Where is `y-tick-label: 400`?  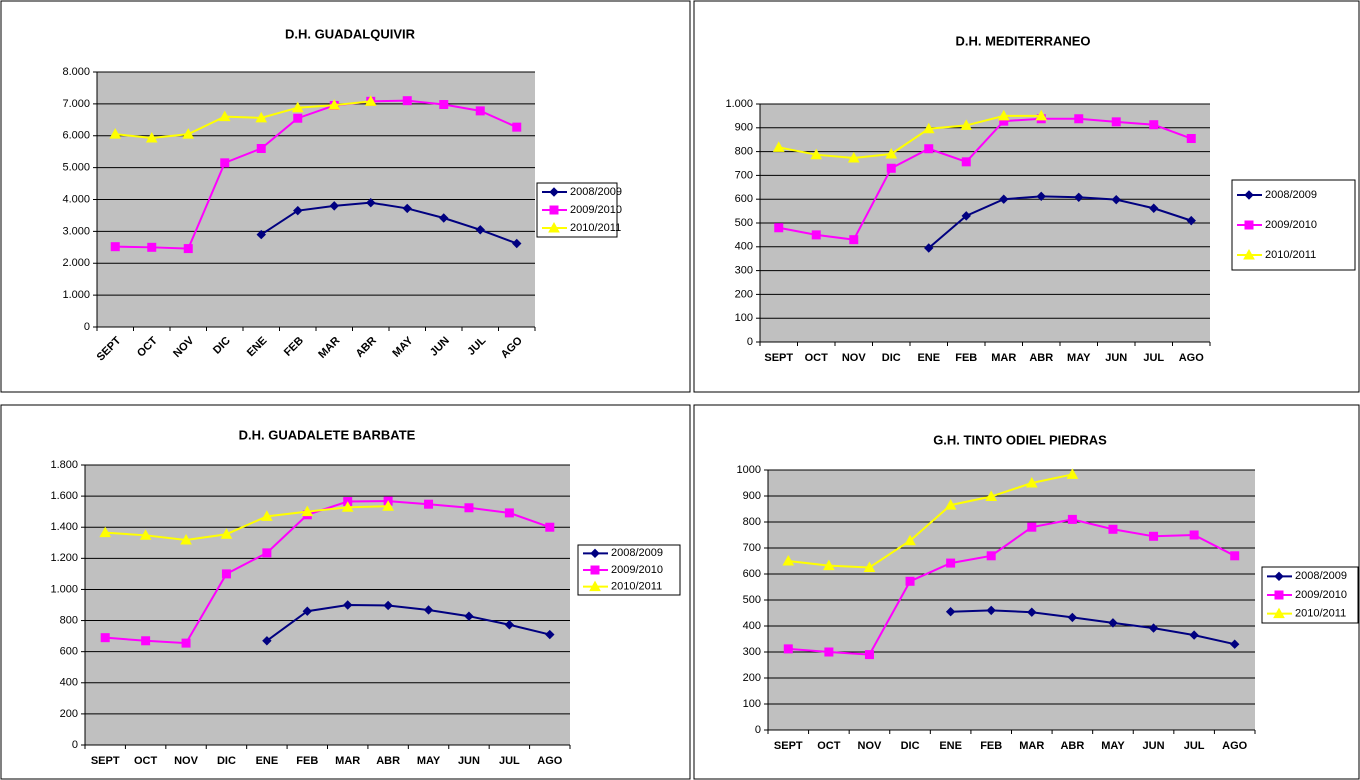
y-tick-label: 400 is located at coordinates (752, 626).